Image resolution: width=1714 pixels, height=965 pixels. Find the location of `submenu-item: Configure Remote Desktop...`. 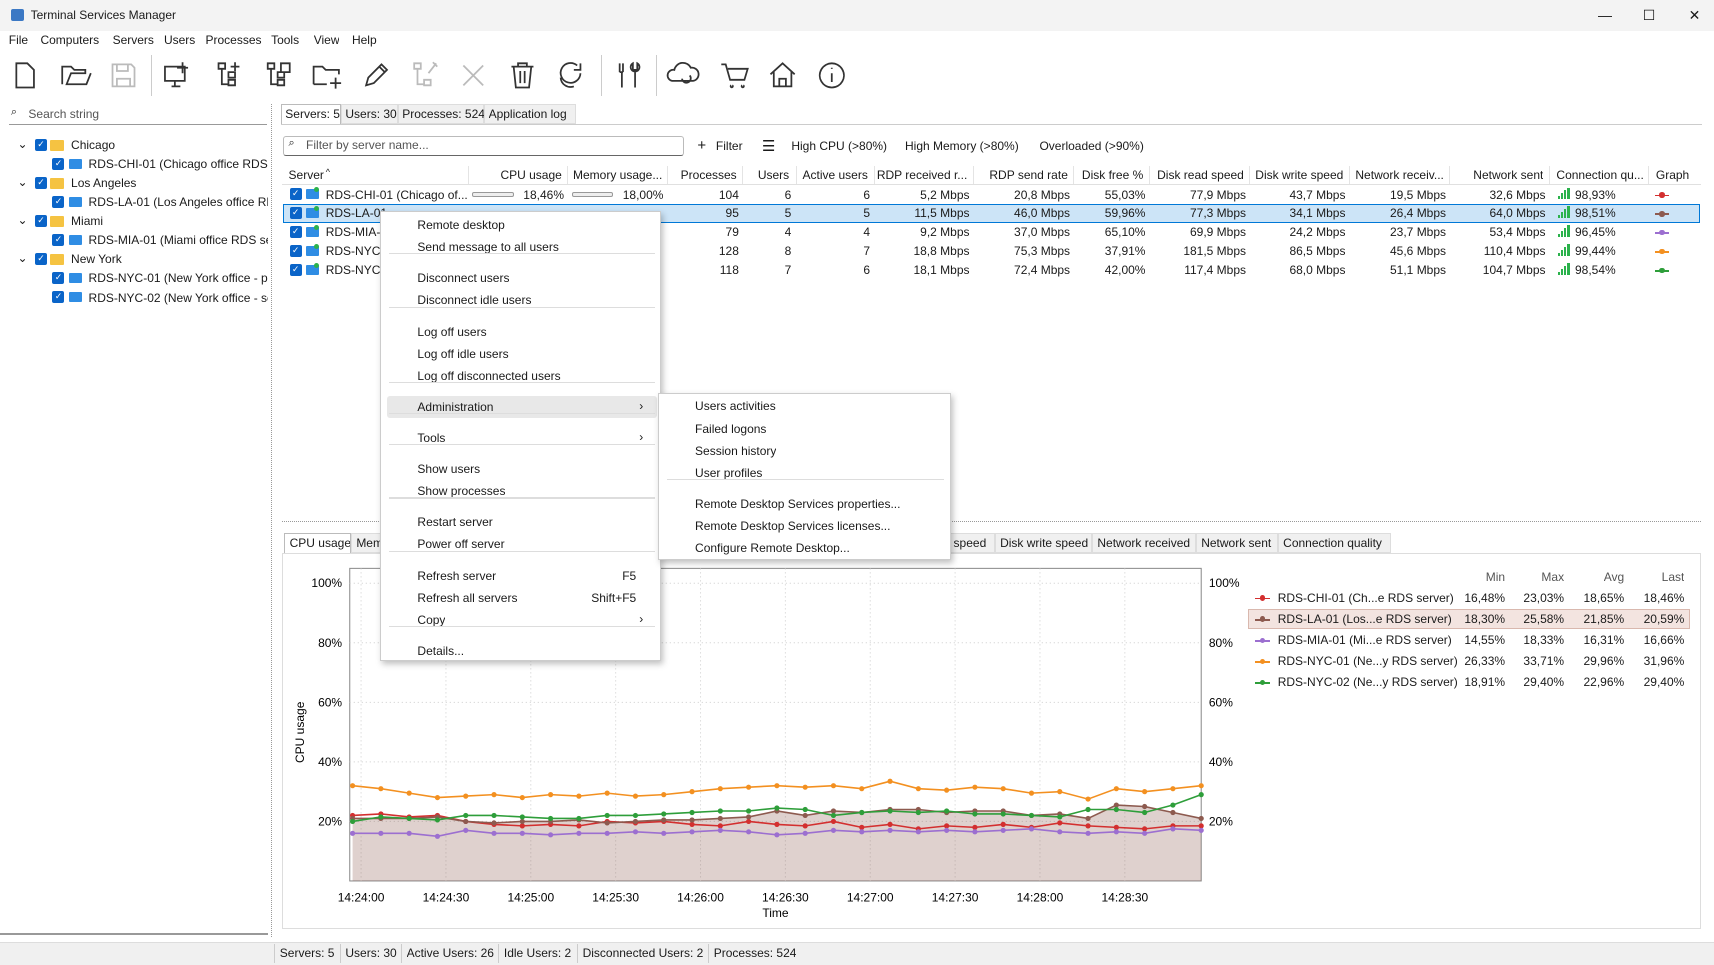

submenu-item: Configure Remote Desktop... is located at coordinates (772, 548).